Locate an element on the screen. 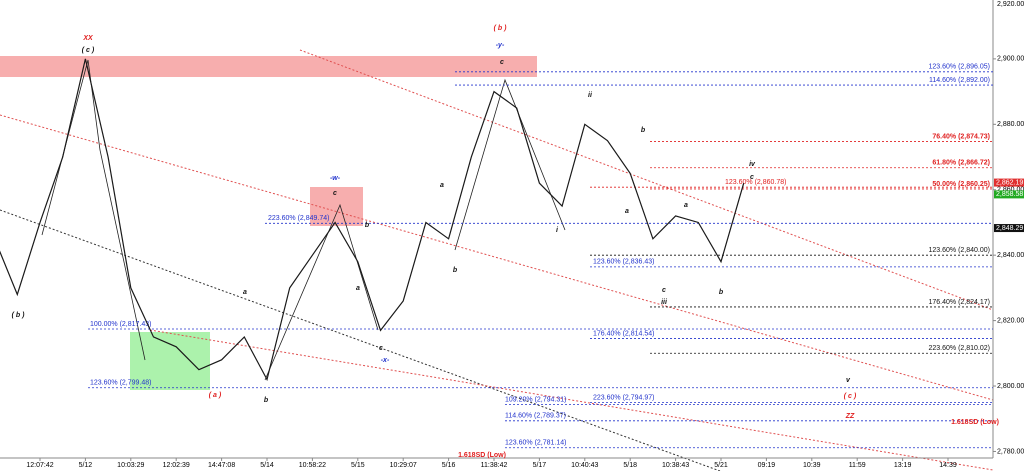 This screenshot has height=471, width=1024. x-tick-label: 10:29:07 is located at coordinates (403, 465).